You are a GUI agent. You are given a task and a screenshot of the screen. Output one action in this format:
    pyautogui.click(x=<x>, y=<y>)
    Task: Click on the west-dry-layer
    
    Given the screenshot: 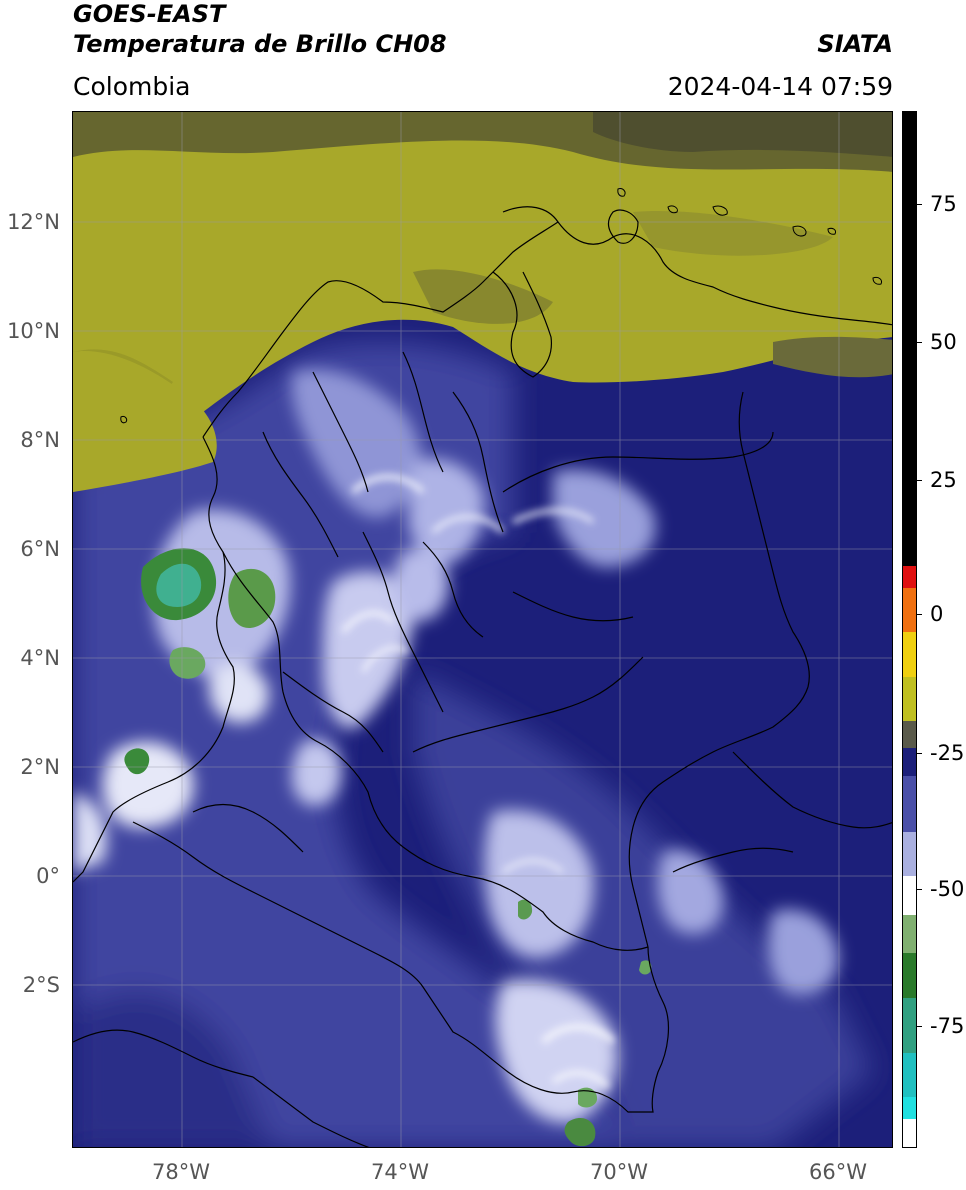 What is the action you would take?
    pyautogui.click(x=145, y=421)
    